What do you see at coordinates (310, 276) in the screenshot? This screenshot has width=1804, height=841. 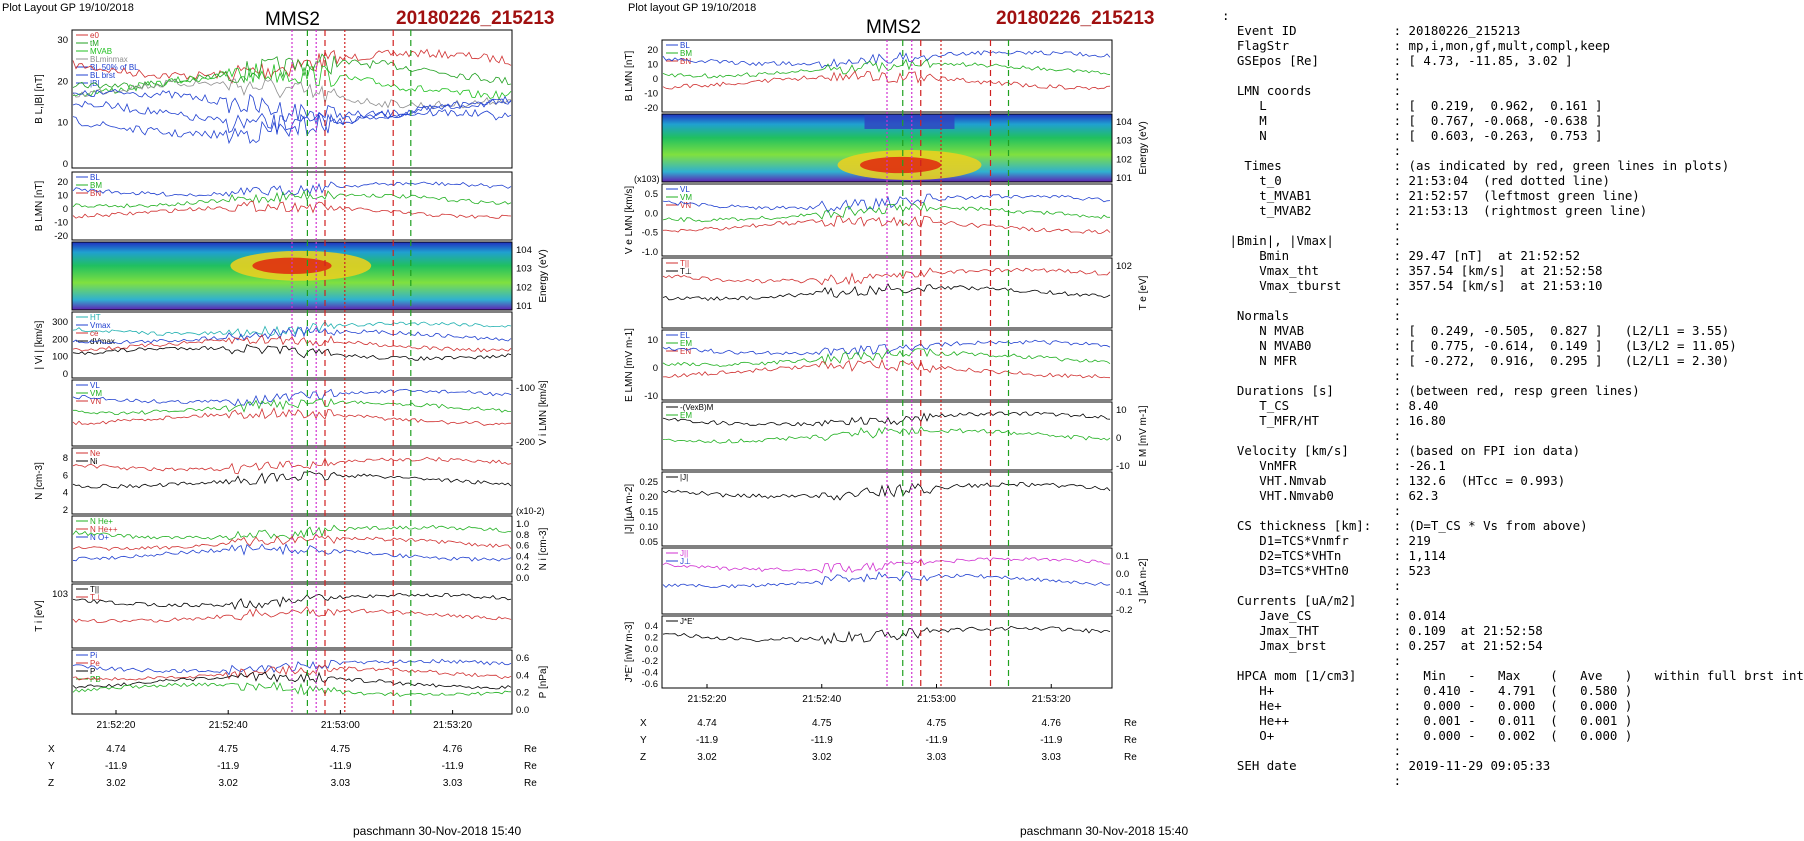 I see `panel-spec: 104 103 102 101 Energy (eV)` at bounding box center [310, 276].